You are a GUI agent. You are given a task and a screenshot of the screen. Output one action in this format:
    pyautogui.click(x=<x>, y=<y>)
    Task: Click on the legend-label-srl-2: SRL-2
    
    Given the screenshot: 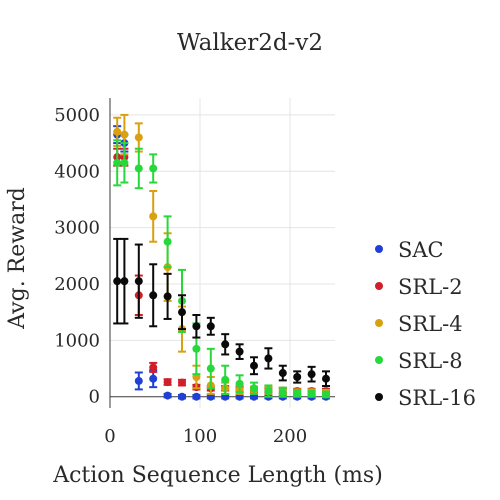 What is the action you would take?
    pyautogui.click(x=430, y=287)
    